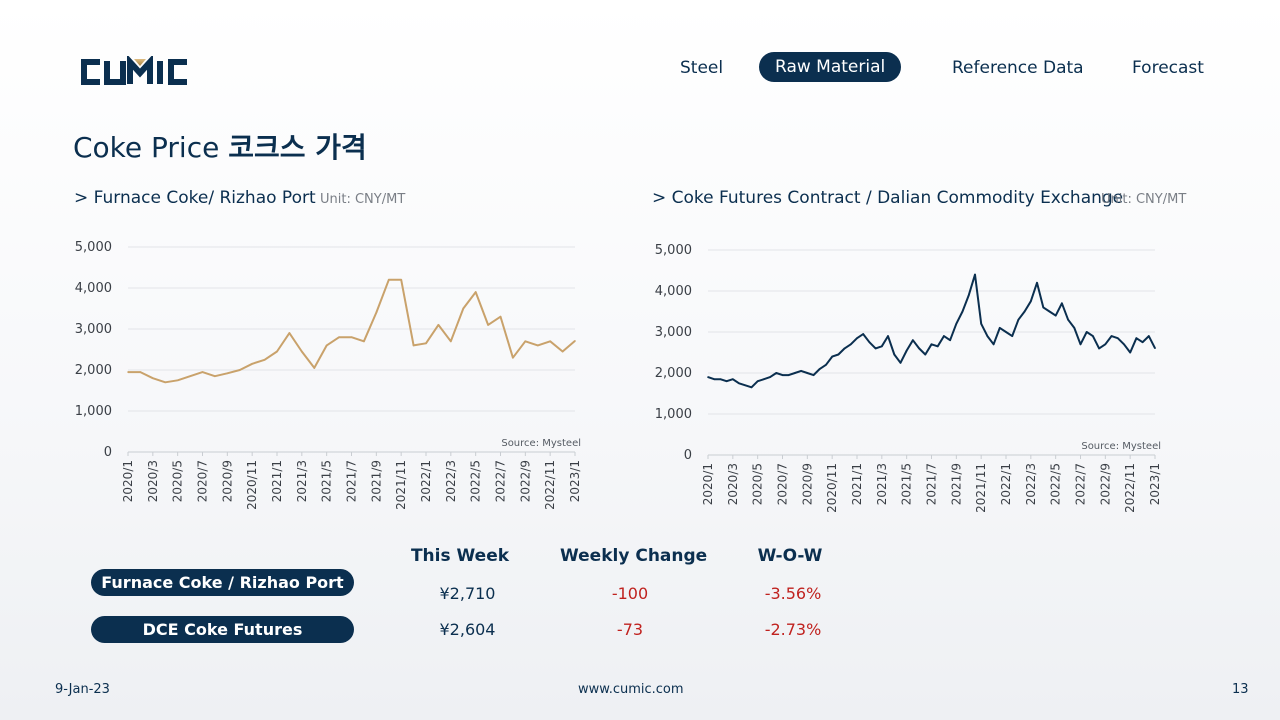 The height and width of the screenshot is (720, 1280). I want to click on cumic-logo, so click(134, 70).